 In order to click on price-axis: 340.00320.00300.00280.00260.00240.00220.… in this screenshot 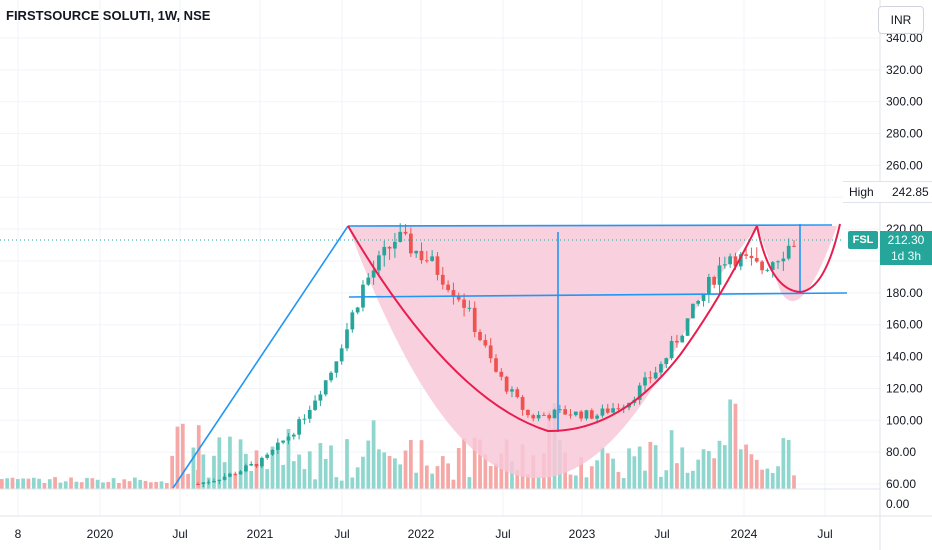, I will do `click(904, 271)`.